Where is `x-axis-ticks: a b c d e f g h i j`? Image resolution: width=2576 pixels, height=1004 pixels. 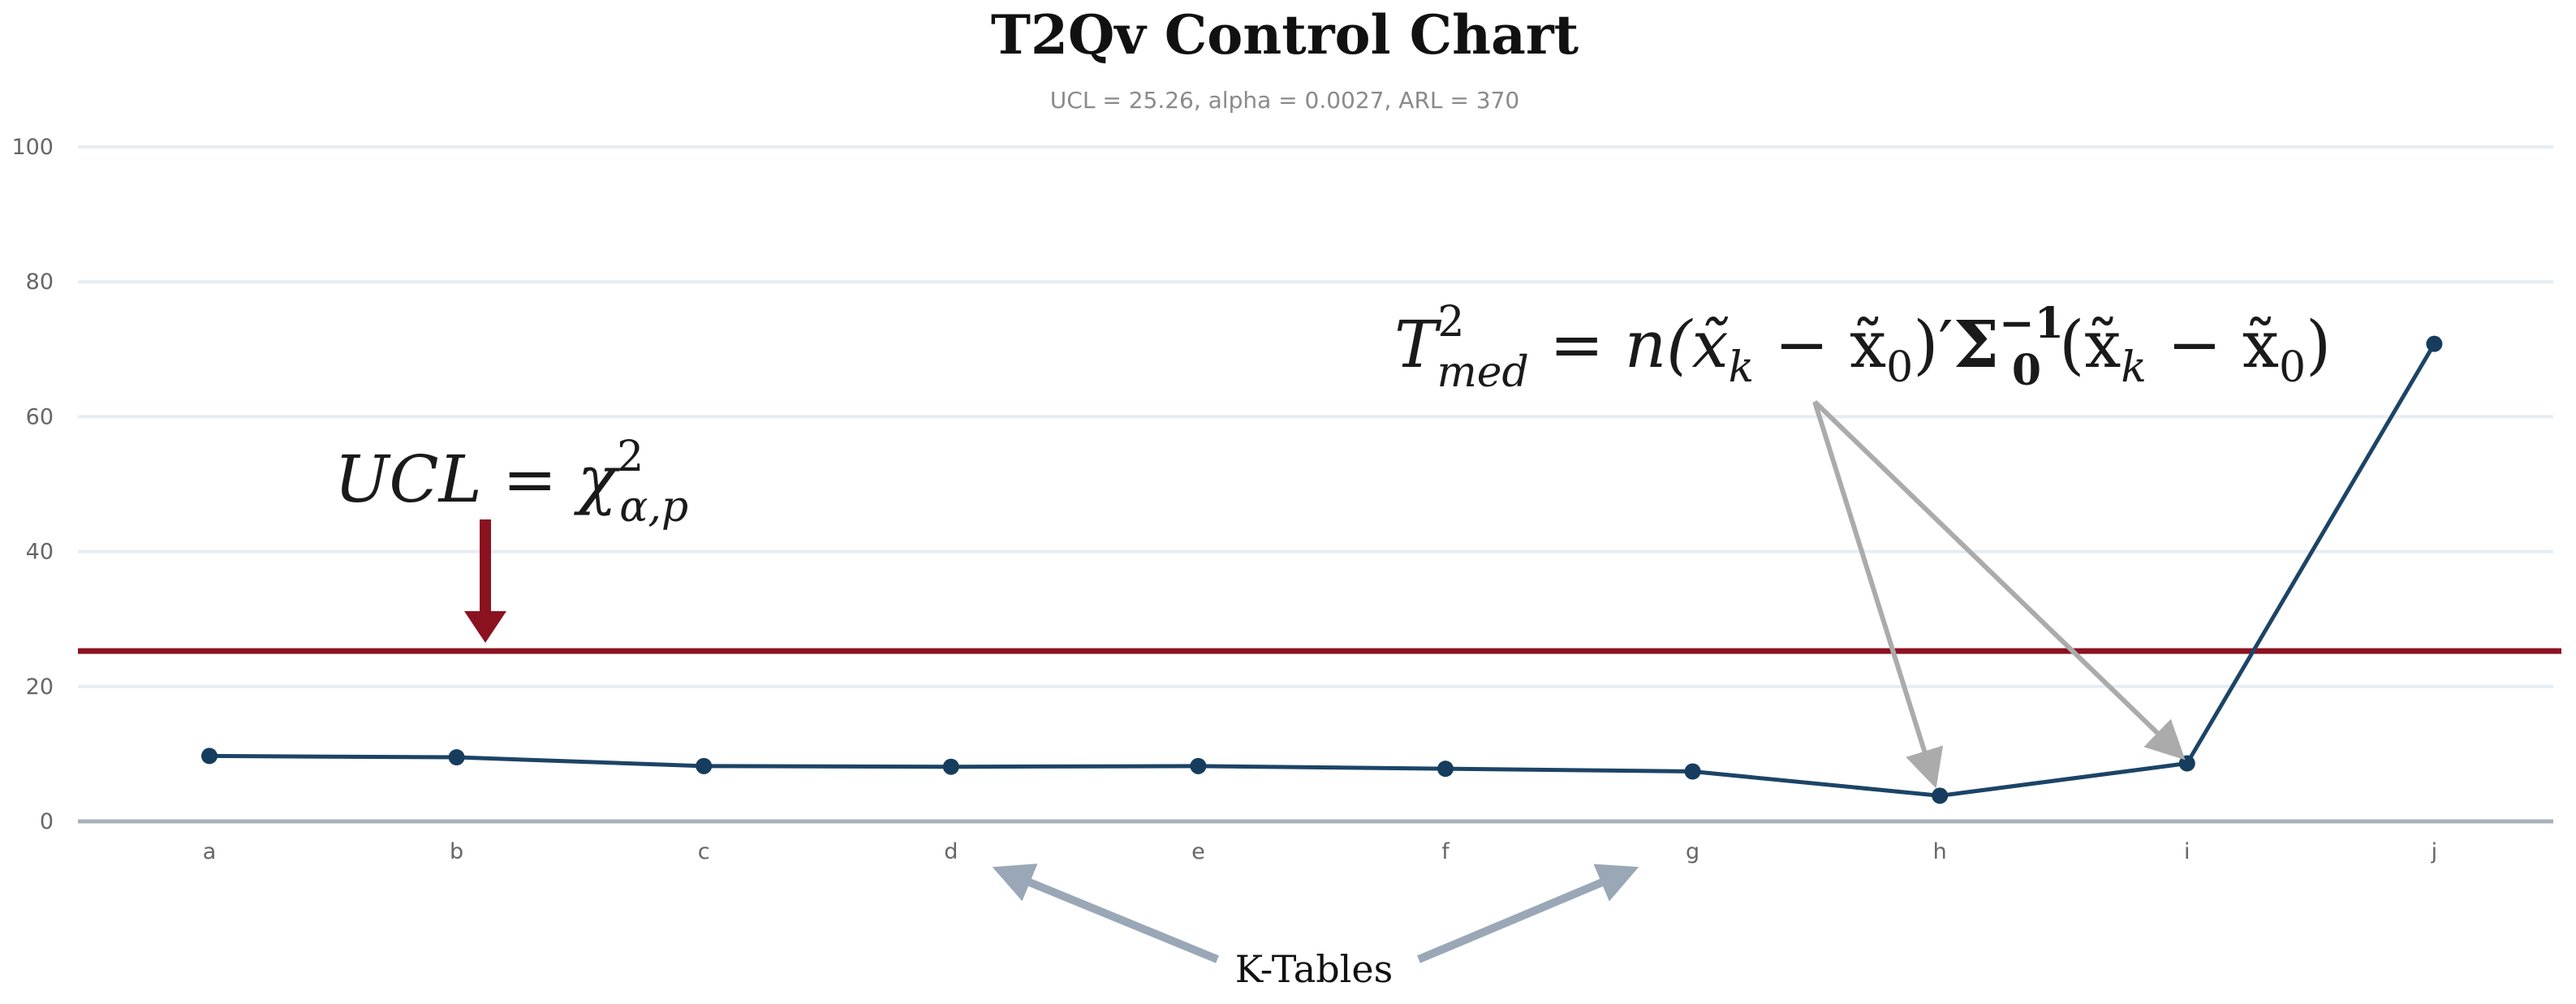 x-axis-ticks: a b c d e f g h i j is located at coordinates (1320, 851).